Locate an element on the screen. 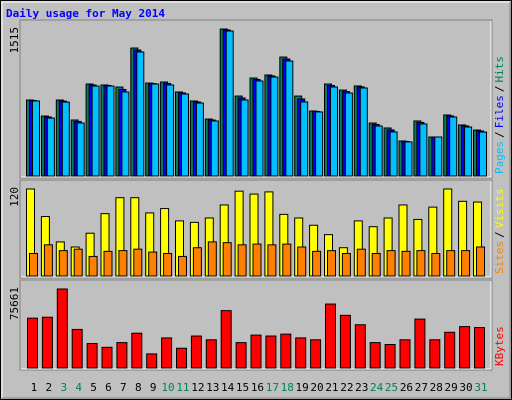 The width and height of the screenshot is (512, 400). x-tick-label: 10 is located at coordinates (167, 387).